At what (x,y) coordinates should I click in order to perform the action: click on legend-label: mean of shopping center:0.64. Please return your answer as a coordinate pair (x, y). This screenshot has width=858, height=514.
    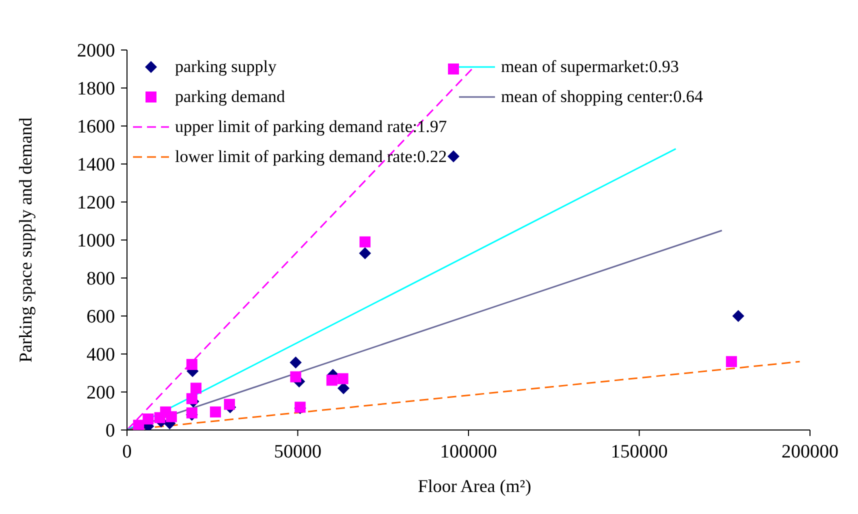
    Looking at the image, I should click on (601, 97).